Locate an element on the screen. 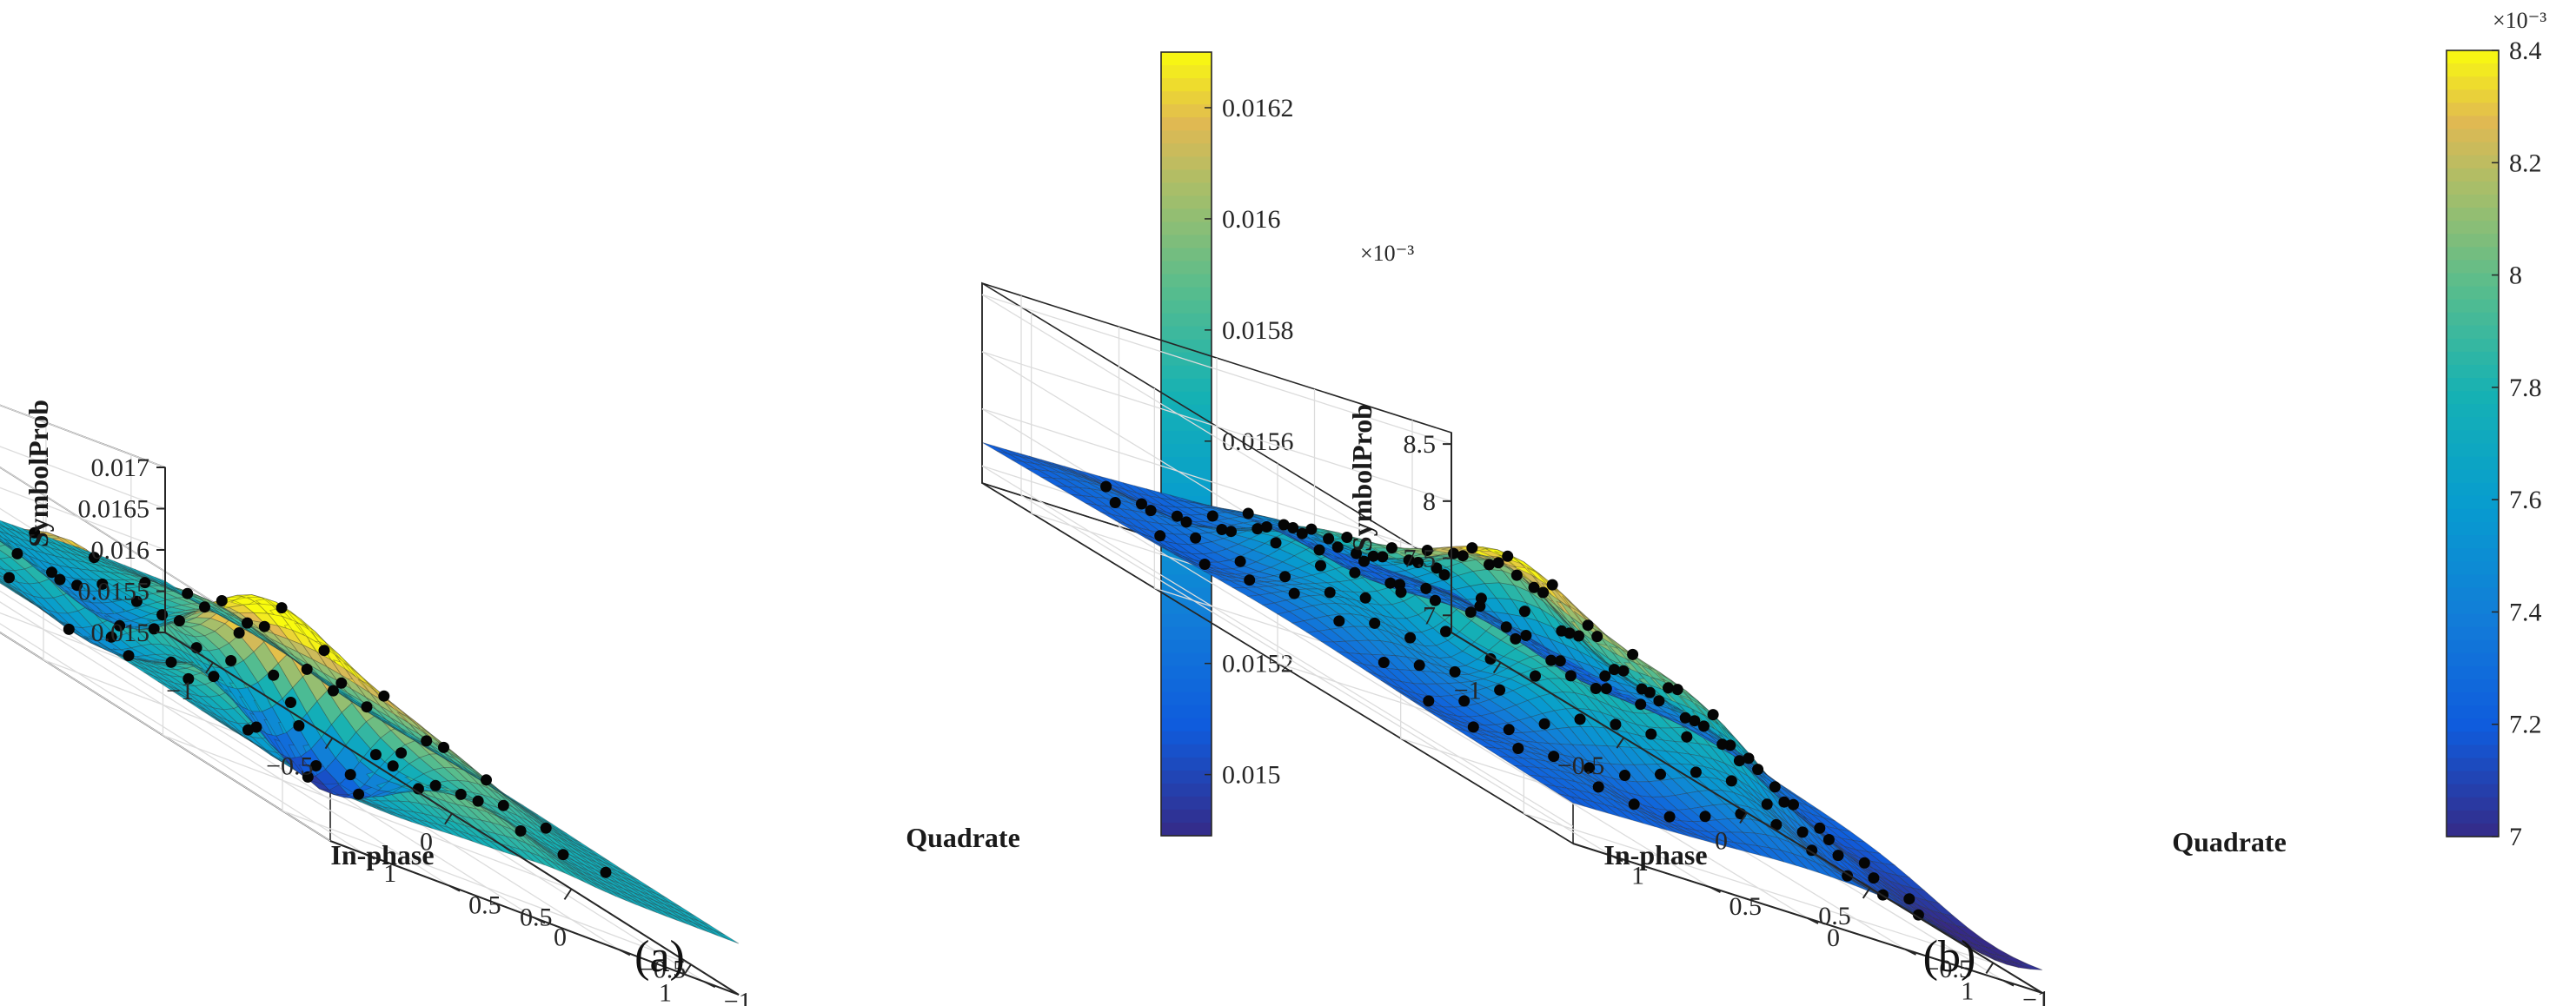  grid-line is located at coordinates (83, 518).